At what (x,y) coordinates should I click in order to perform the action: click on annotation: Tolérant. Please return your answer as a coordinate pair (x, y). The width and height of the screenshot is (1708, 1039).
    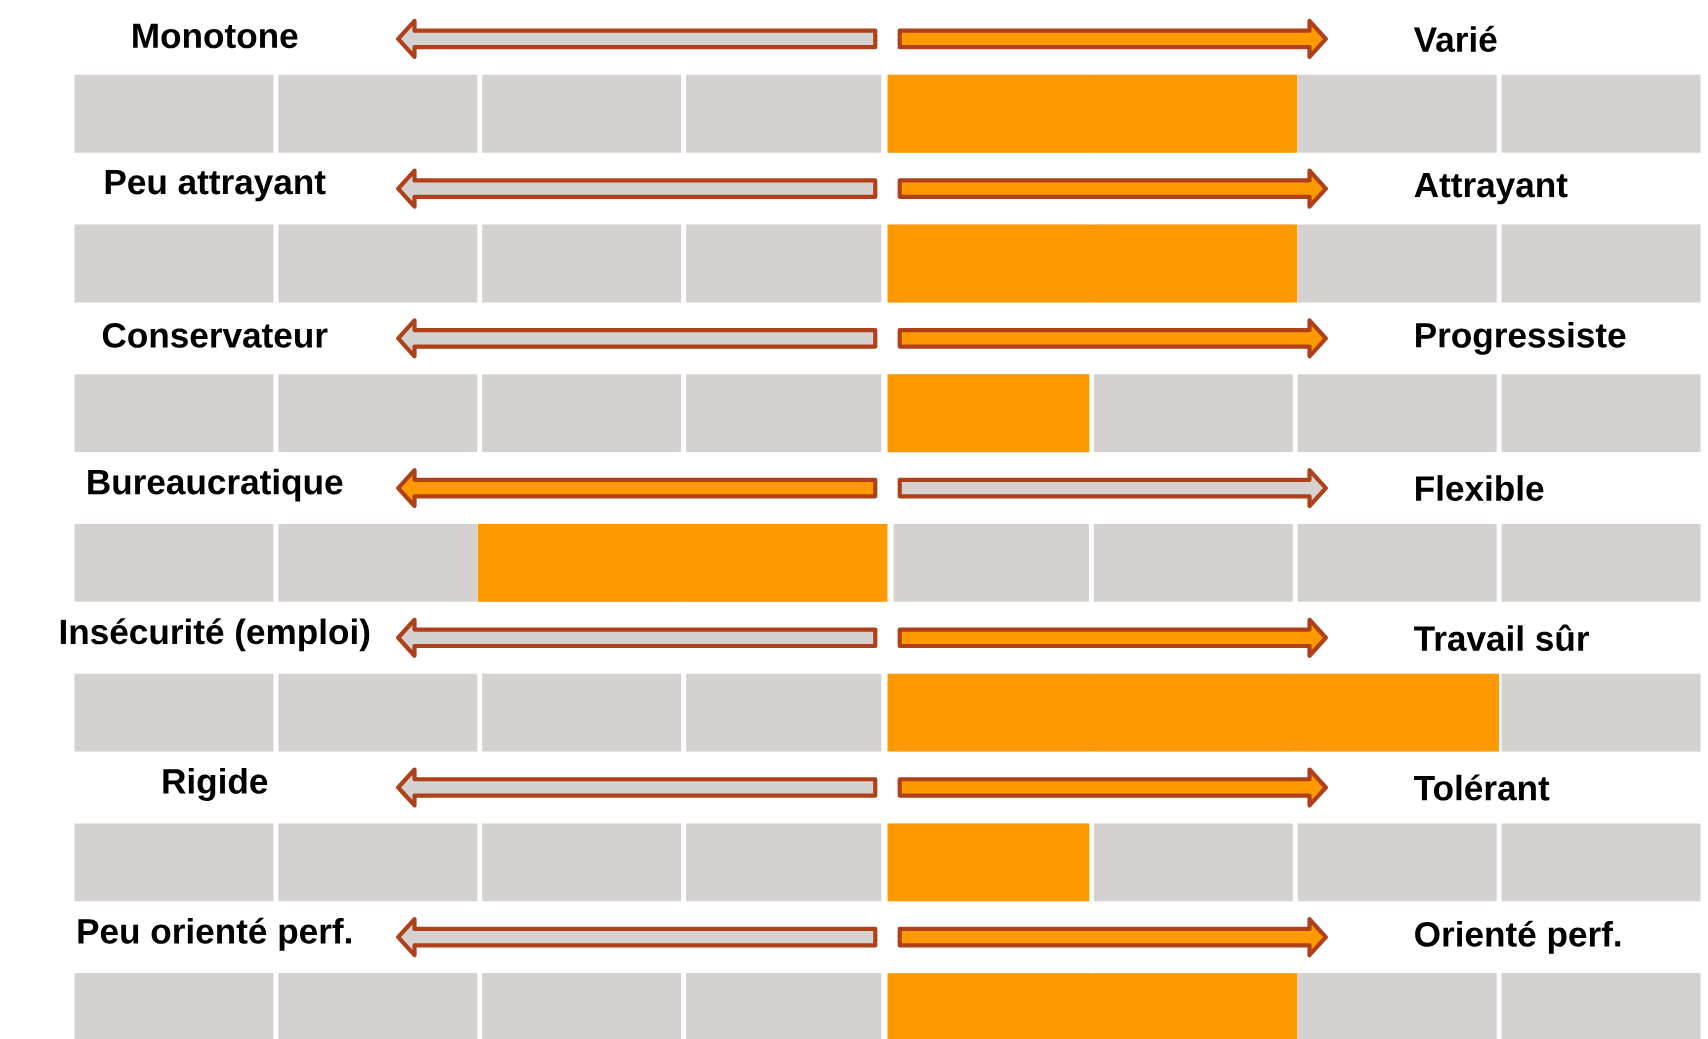
    Looking at the image, I should click on (1482, 787).